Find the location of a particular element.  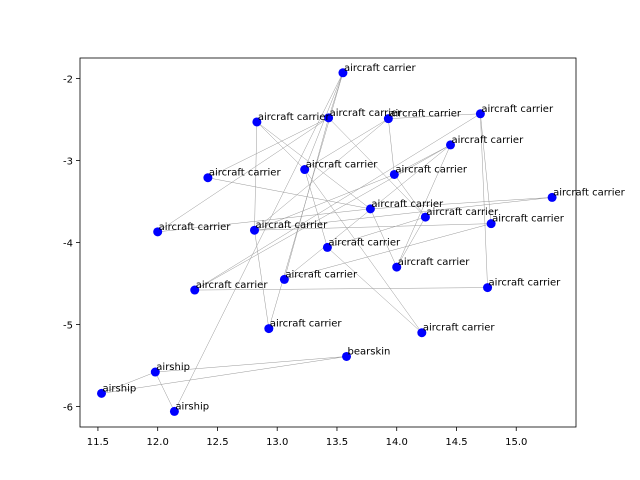

y-axis: -2 -3 -4 -5 -6 is located at coordinates (71, 244).